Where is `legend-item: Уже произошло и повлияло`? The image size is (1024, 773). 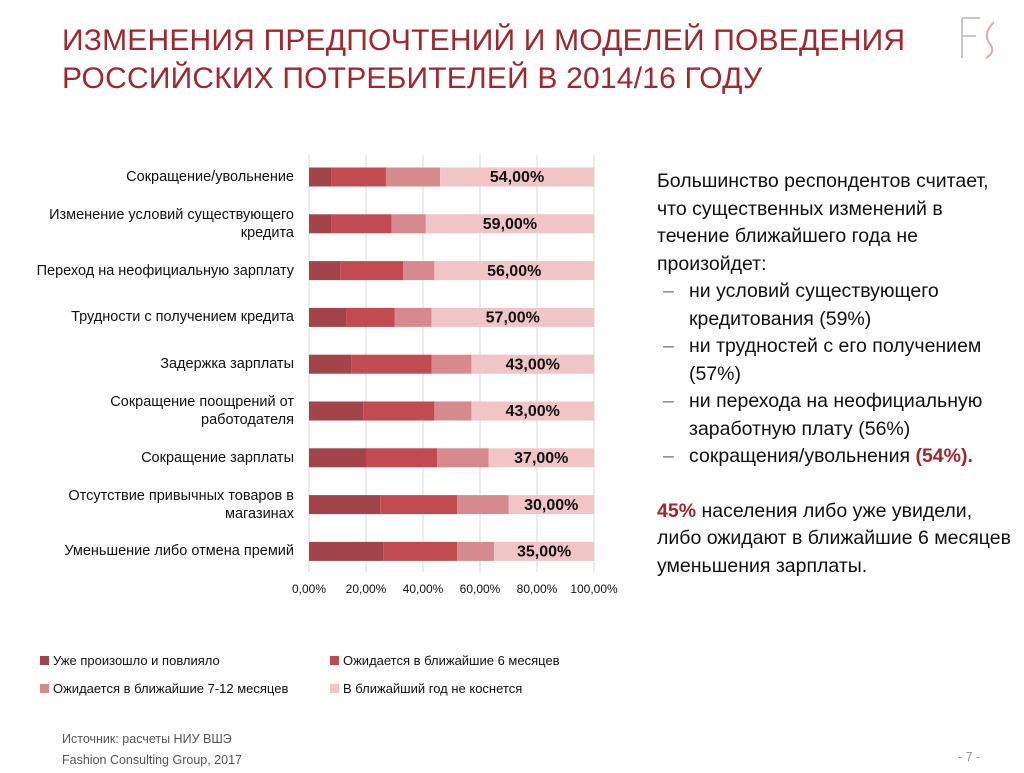 legend-item: Уже произошло и повлияло is located at coordinates (130, 660).